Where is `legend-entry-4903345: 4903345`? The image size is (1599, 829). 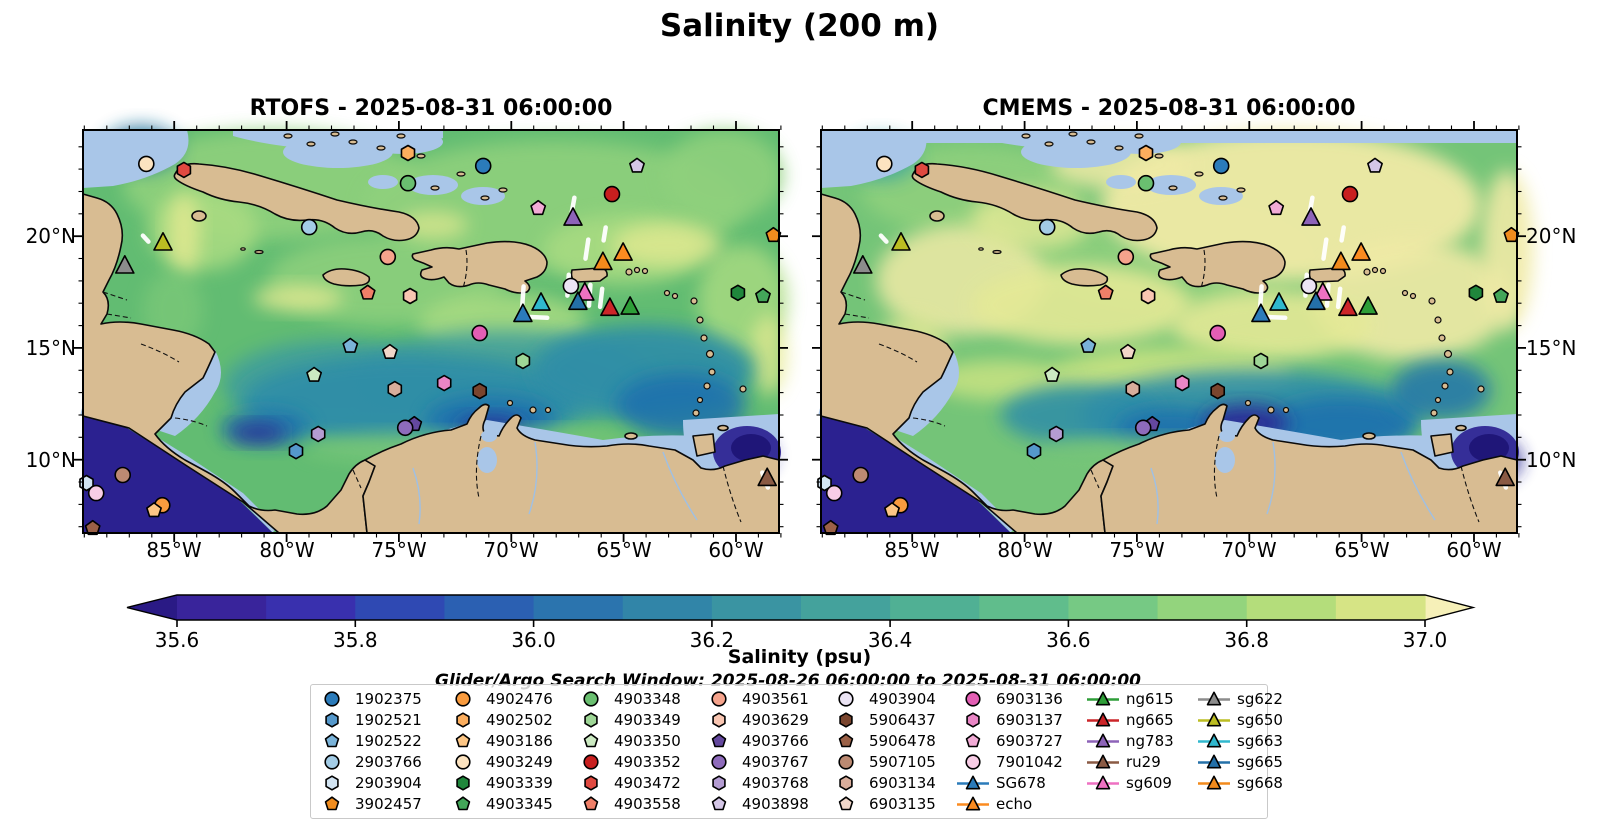 legend-entry-4903345: 4903345 is located at coordinates (499, 803).